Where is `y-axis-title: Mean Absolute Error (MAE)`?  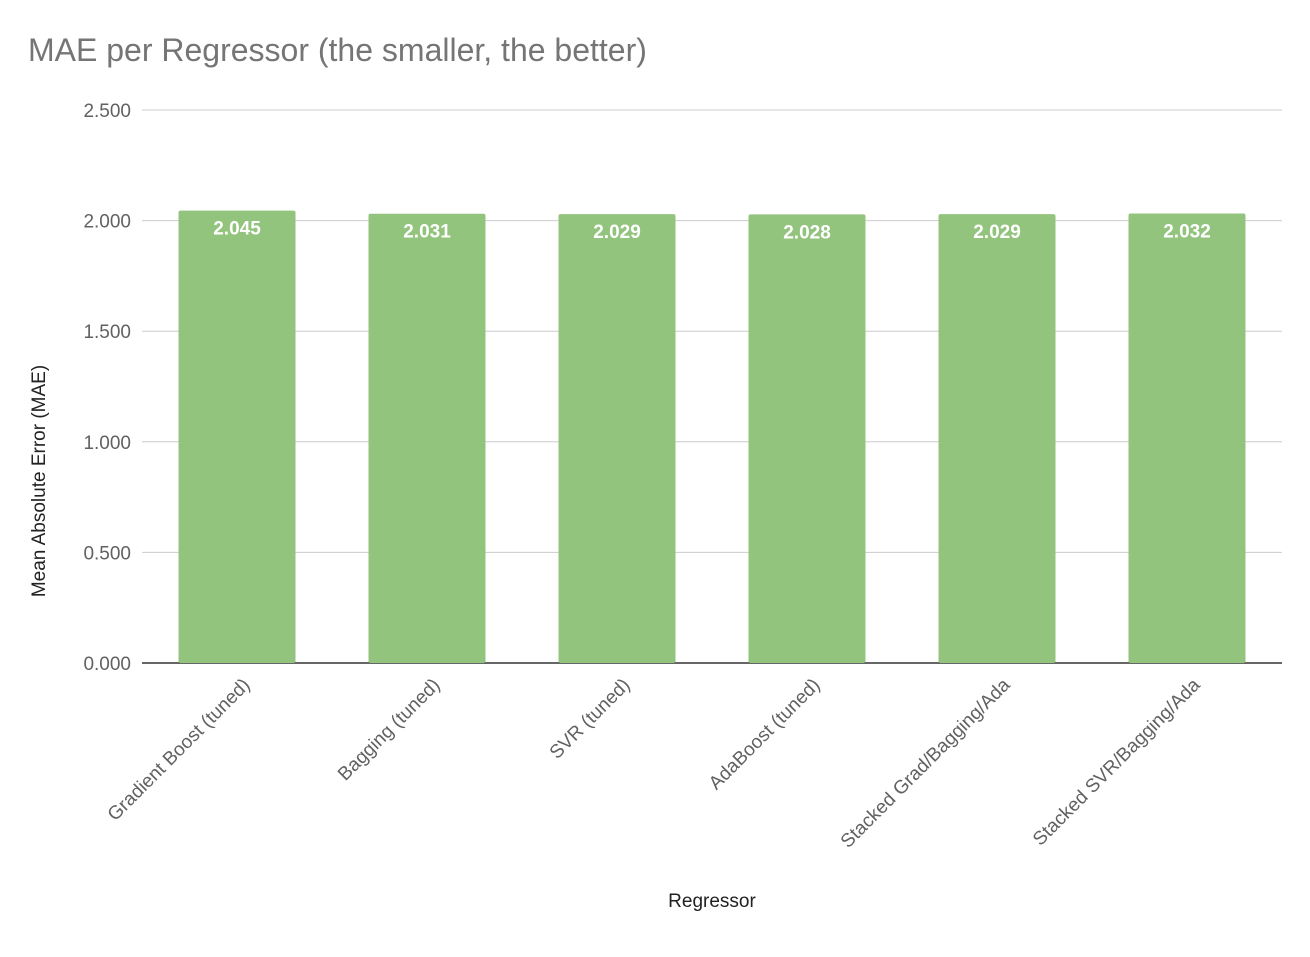 y-axis-title: Mean Absolute Error (MAE) is located at coordinates (39, 481).